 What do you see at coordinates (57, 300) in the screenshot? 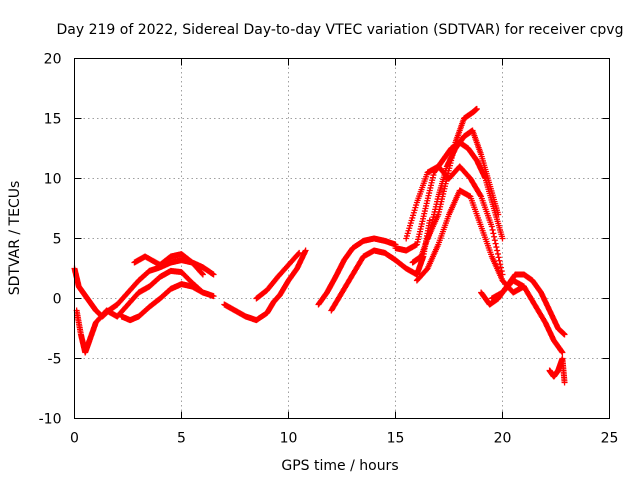
I see `y-tick-label: 0` at bounding box center [57, 300].